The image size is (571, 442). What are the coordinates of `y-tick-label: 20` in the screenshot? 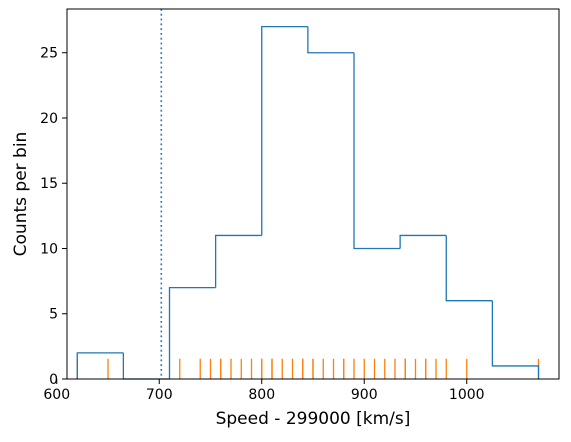 It's located at (49, 119).